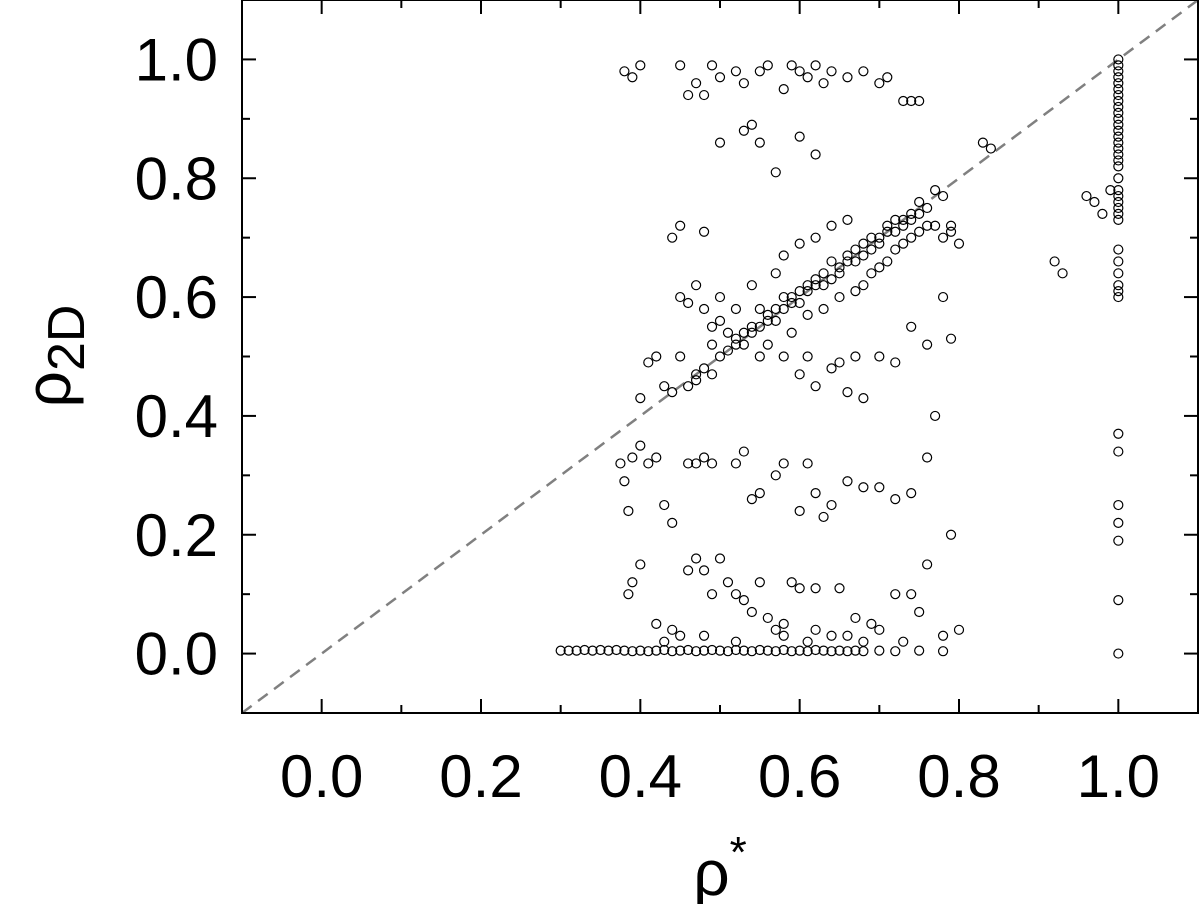 Image resolution: width=1200 pixels, height=904 pixels. What do you see at coordinates (176, 535) in the screenshot?
I see `y-tick-label: 0.2` at bounding box center [176, 535].